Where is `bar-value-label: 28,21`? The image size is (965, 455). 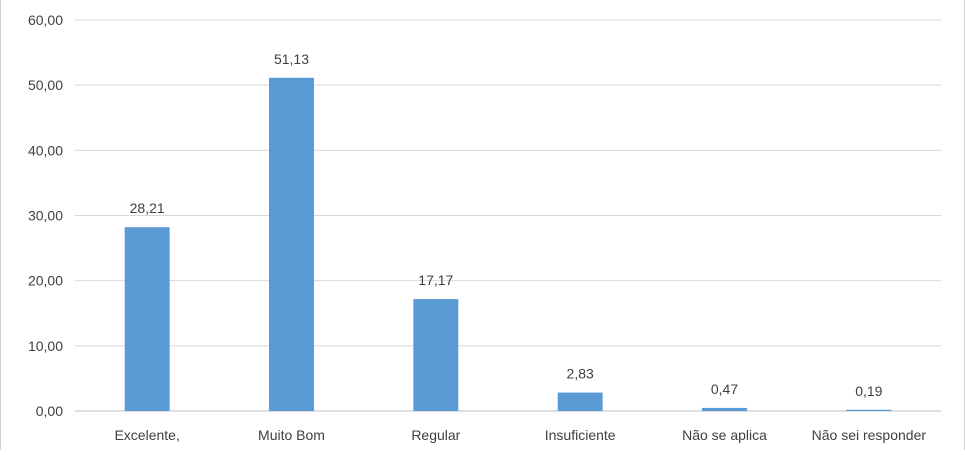
bar-value-label: 28,21 is located at coordinates (147, 208).